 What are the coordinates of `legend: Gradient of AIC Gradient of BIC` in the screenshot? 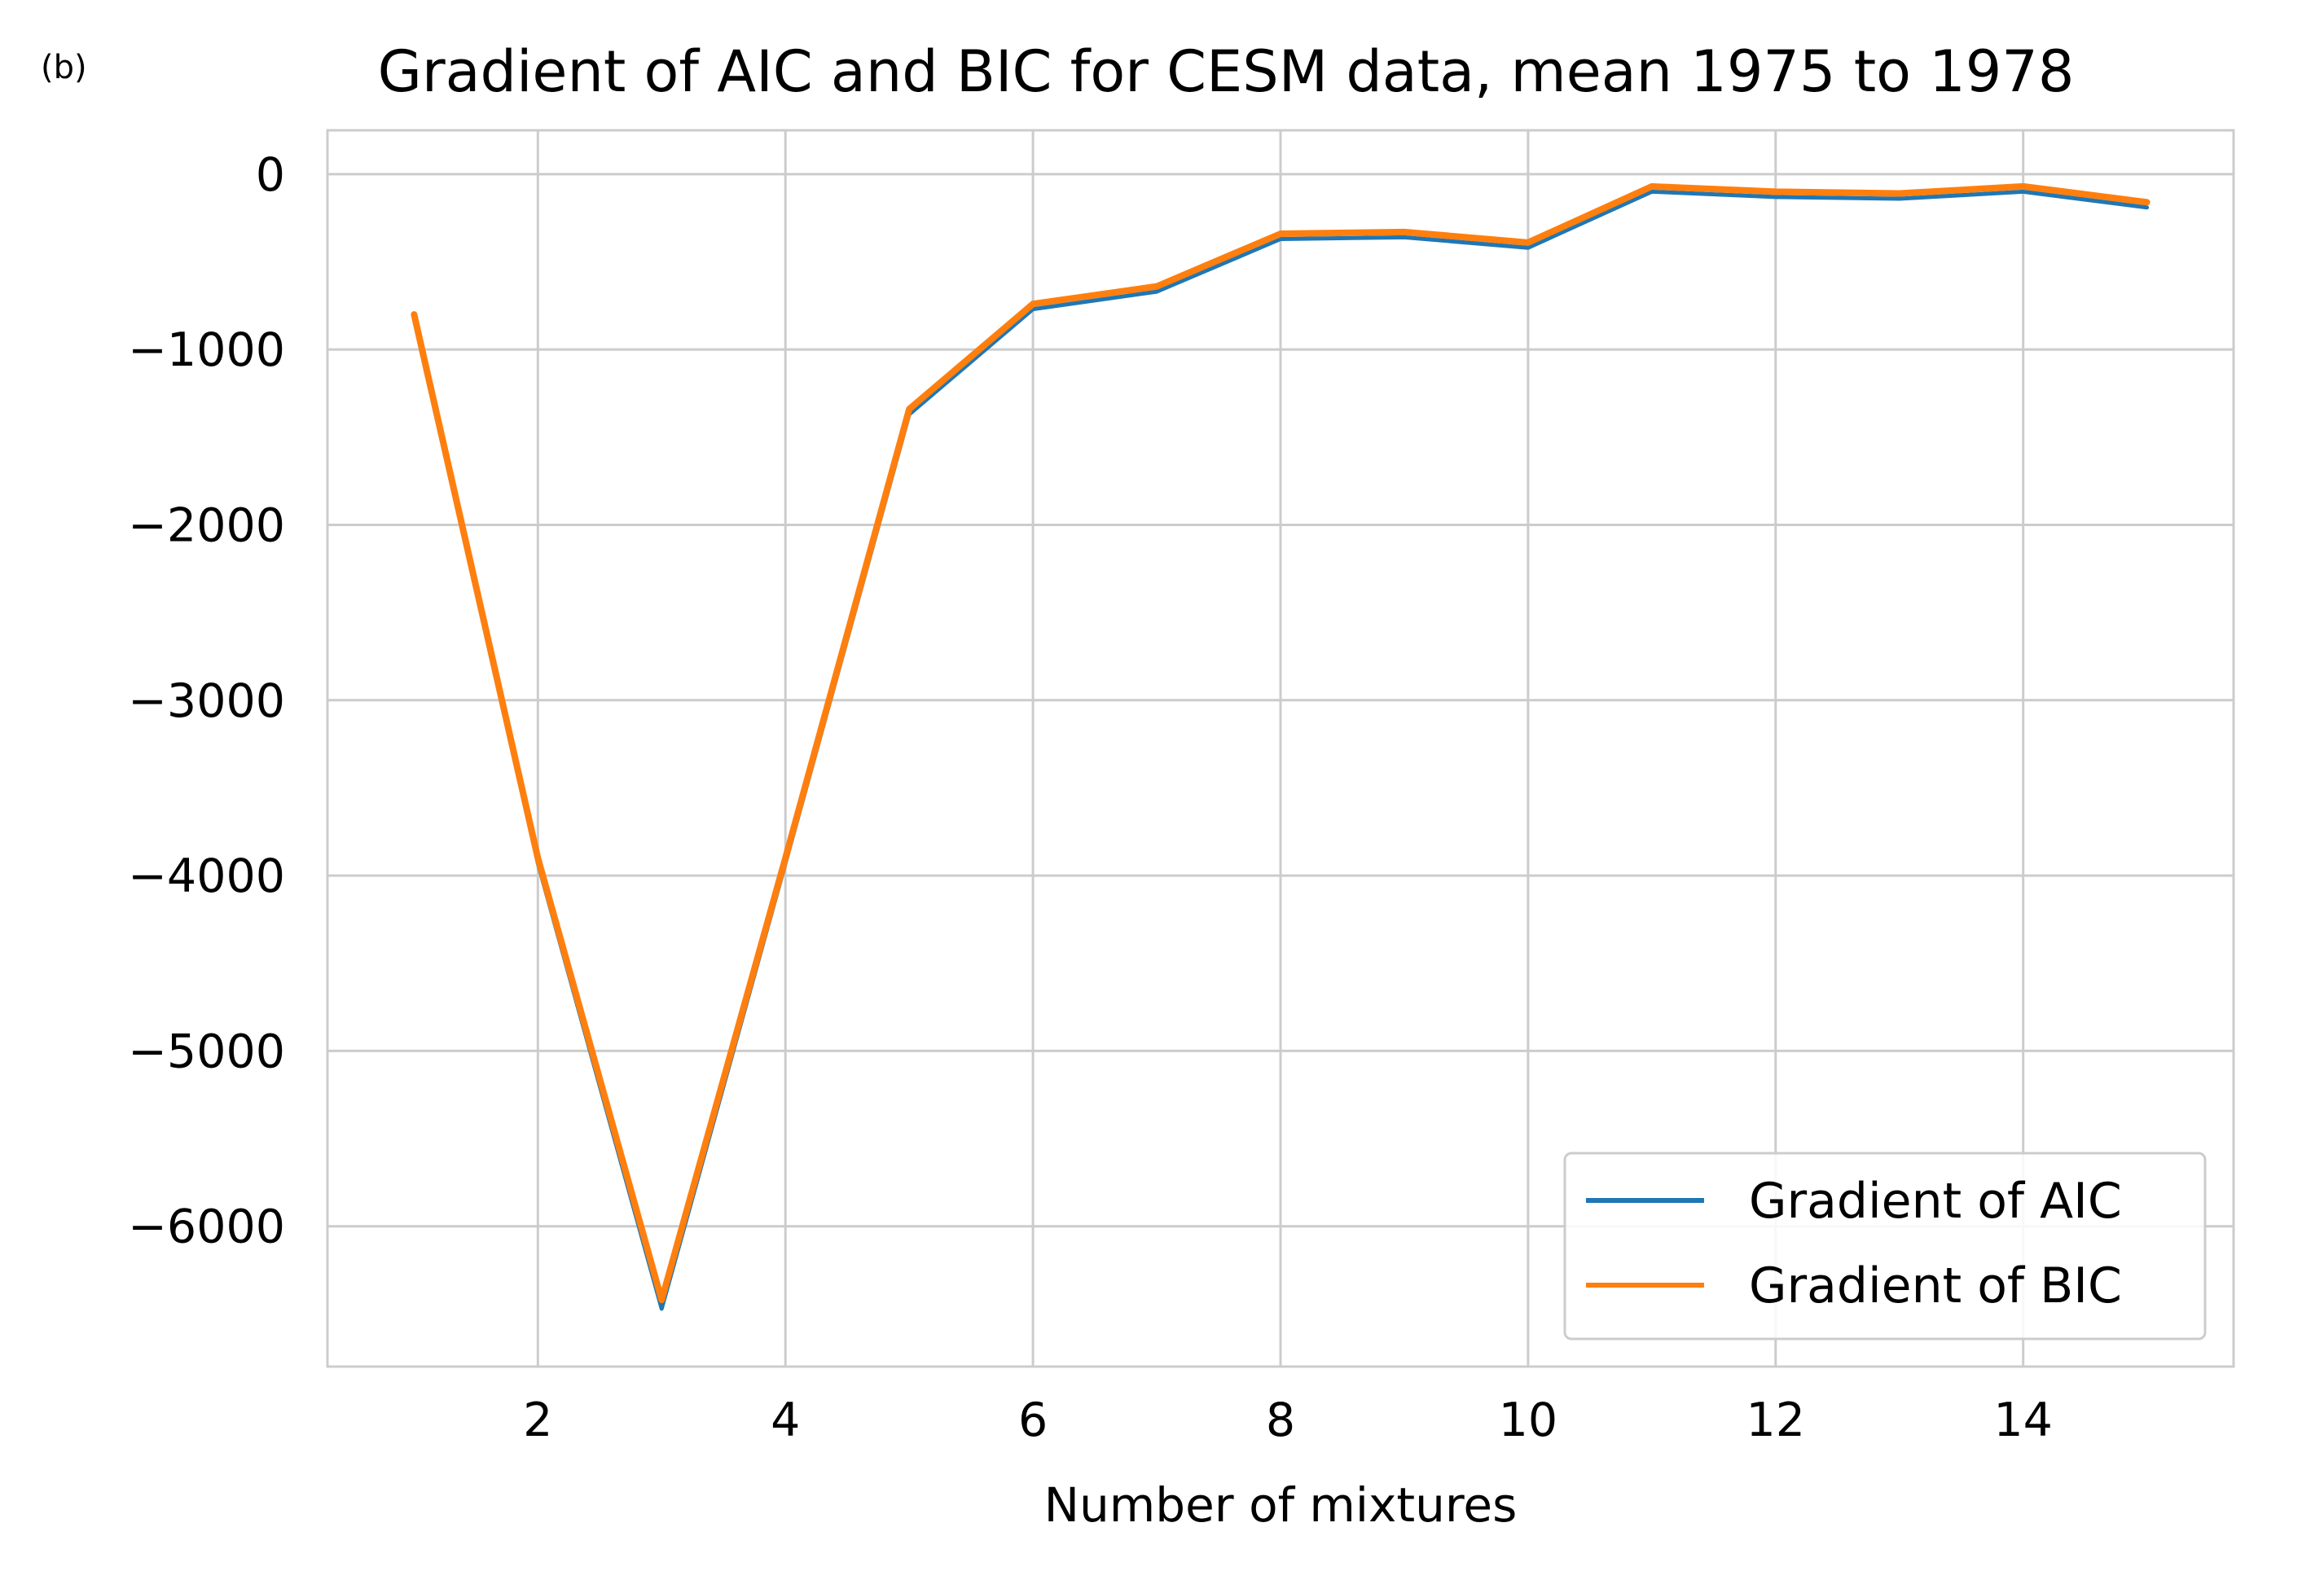 It's located at (1885, 1247).